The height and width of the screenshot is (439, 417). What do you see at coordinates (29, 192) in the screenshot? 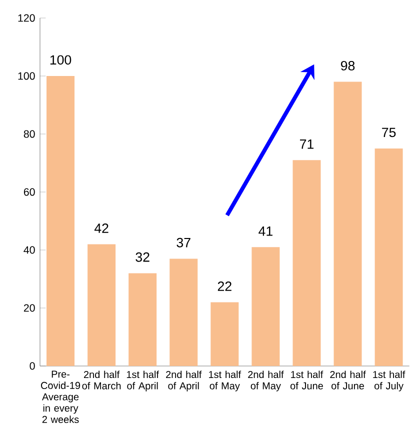
I see `y-tick-label: 60` at bounding box center [29, 192].